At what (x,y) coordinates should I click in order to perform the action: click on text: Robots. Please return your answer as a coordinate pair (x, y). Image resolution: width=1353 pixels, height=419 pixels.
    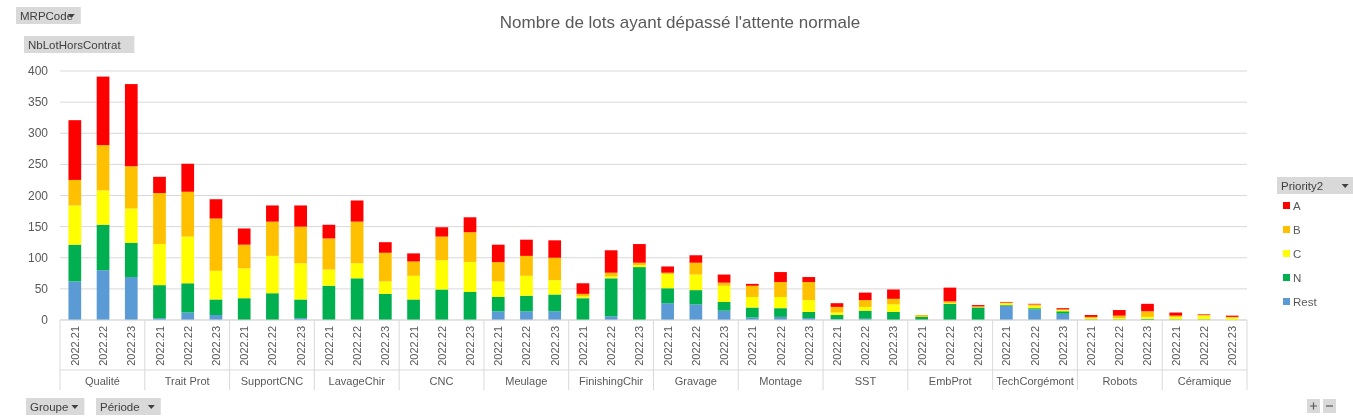
    Looking at the image, I should click on (1120, 381).